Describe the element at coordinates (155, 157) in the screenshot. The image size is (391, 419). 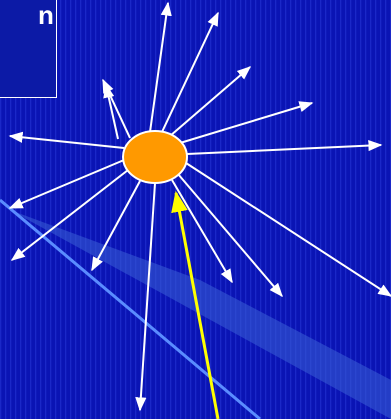
I see `particle-icon` at that location.